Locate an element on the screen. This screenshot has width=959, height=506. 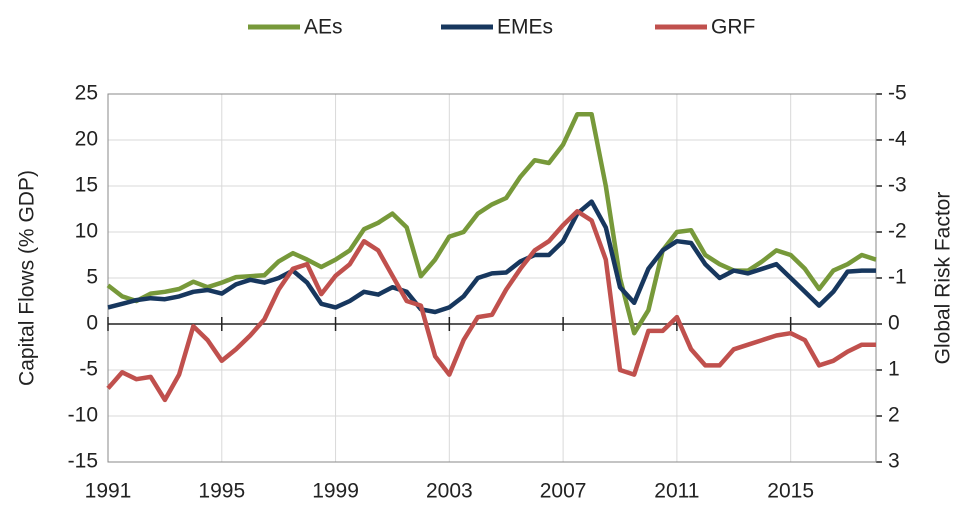
legend-label: GRF is located at coordinates (733, 27).